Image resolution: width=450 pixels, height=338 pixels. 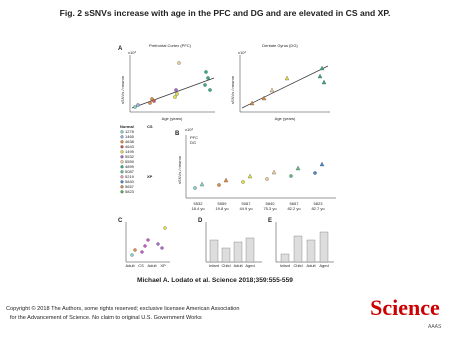 What do you see at coordinates (130, 186) in the screenshot?
I see `legend-id: 5657` at bounding box center [130, 186].